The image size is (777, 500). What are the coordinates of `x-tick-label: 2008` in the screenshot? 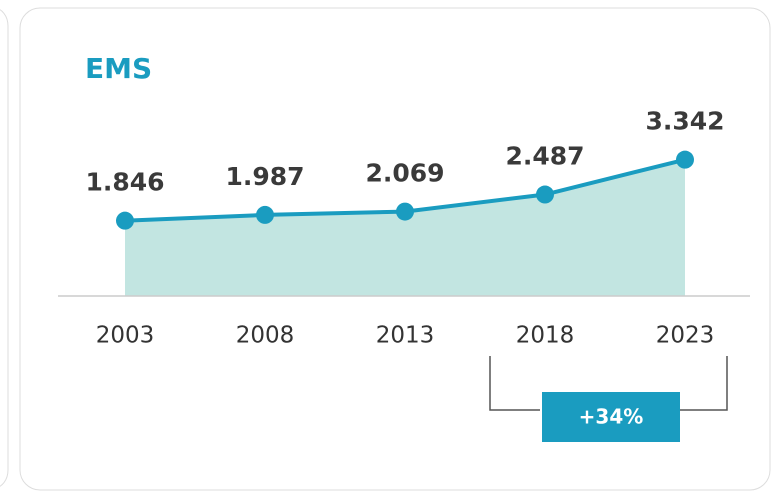 It's located at (265, 336).